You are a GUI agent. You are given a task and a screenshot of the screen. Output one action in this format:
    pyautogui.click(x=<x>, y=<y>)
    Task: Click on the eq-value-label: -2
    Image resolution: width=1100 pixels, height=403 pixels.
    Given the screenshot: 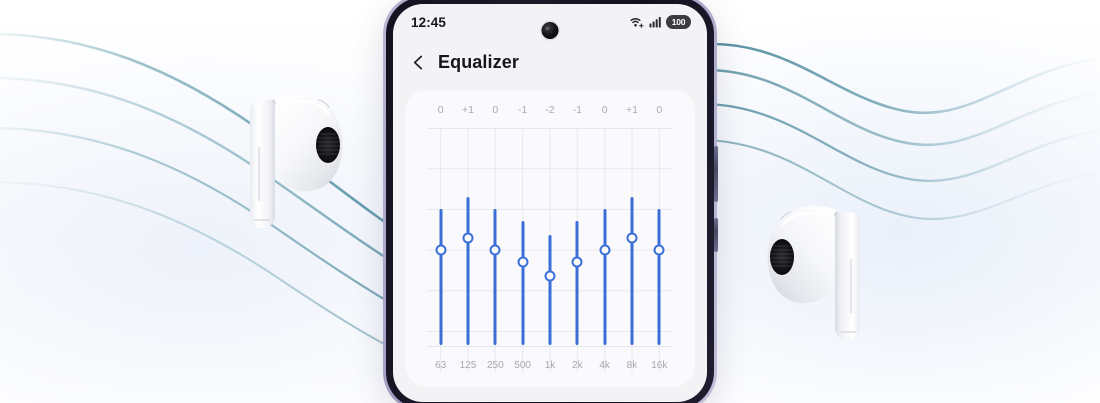 What is the action you would take?
    pyautogui.click(x=550, y=110)
    